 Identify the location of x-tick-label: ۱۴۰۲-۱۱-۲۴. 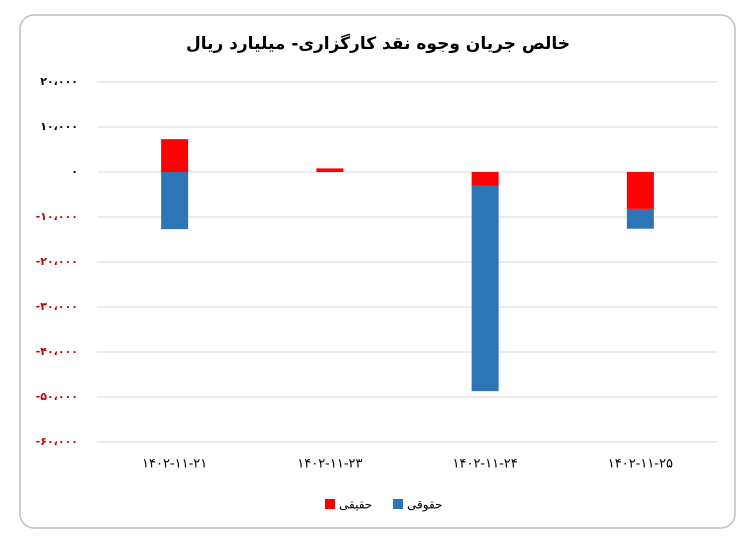
(485, 464).